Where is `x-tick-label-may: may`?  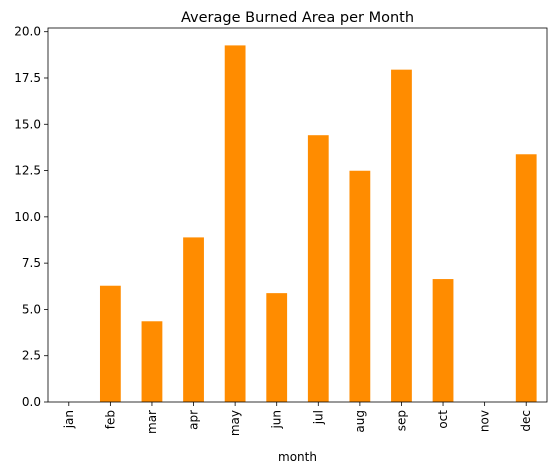 x-tick-label-may: may is located at coordinates (235, 423).